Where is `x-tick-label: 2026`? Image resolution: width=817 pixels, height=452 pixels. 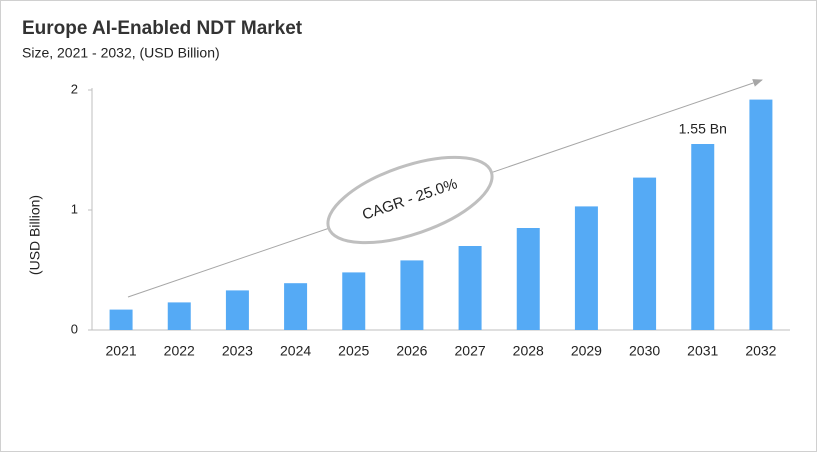
x-tick-label: 2026 is located at coordinates (411, 351).